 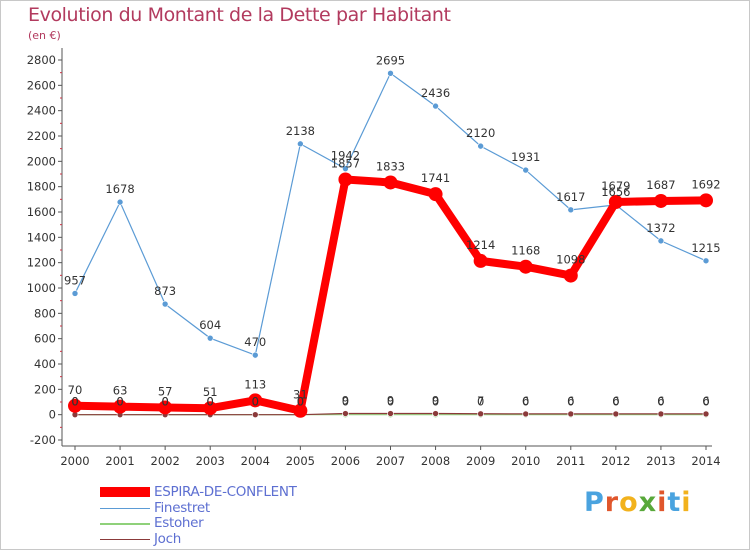 What do you see at coordinates (165, 461) in the screenshot?
I see `x-tick-label: 2002` at bounding box center [165, 461].